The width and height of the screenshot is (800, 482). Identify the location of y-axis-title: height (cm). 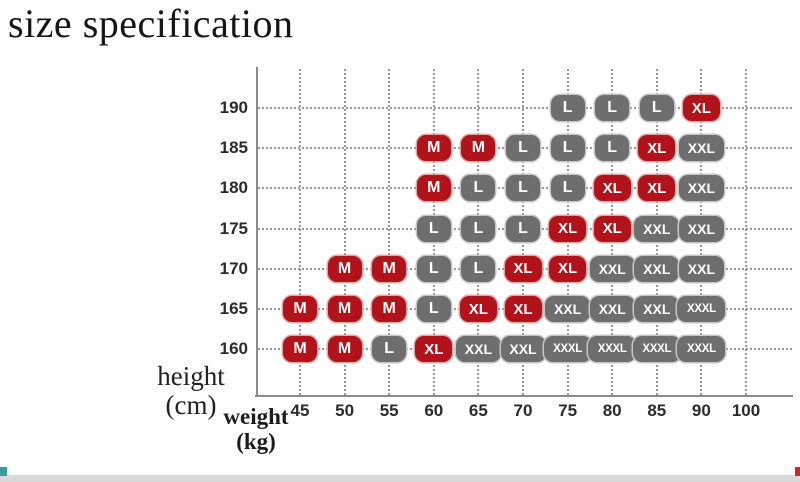
(191, 391).